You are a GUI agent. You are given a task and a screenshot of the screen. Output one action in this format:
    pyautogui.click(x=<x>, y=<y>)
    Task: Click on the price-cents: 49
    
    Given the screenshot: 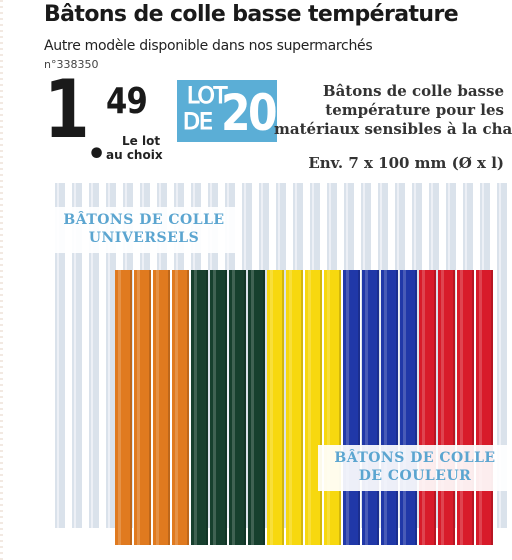 What is the action you would take?
    pyautogui.click(x=127, y=101)
    